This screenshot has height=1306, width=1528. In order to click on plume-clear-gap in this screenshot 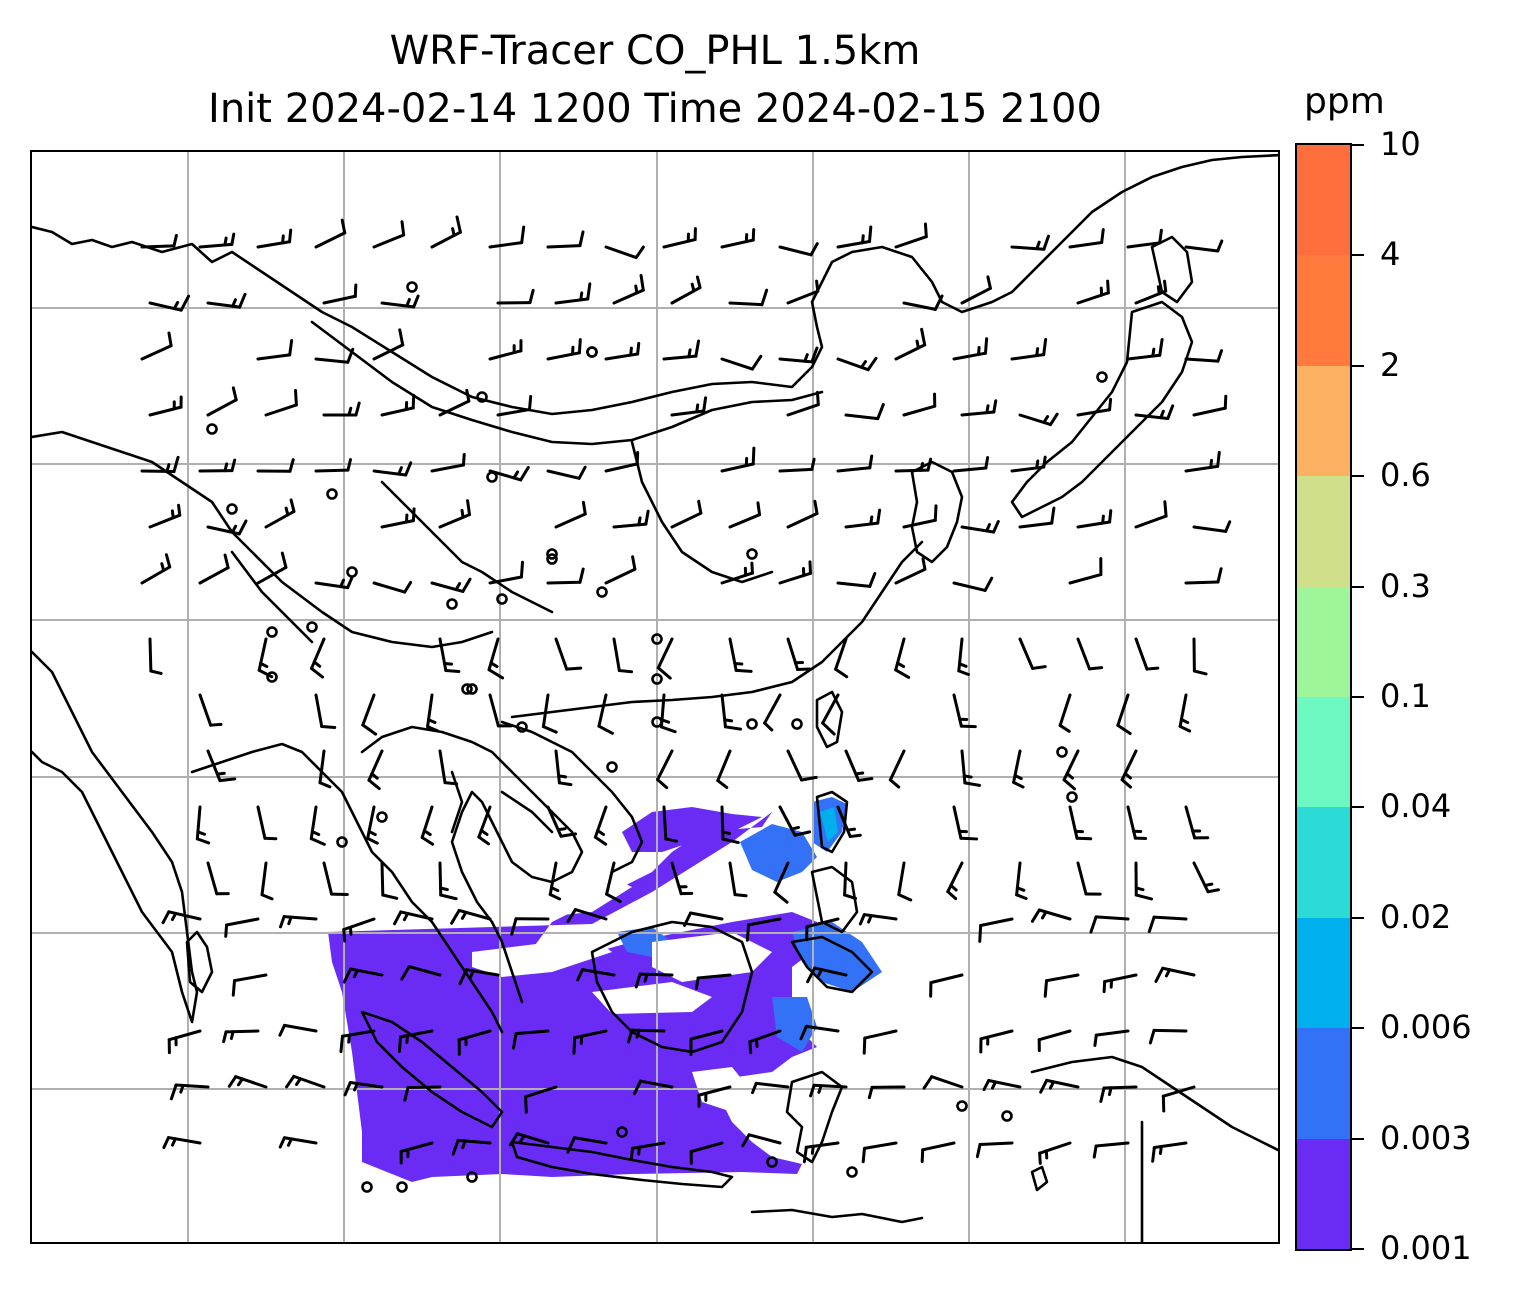, I will do `click(542, 957)`.